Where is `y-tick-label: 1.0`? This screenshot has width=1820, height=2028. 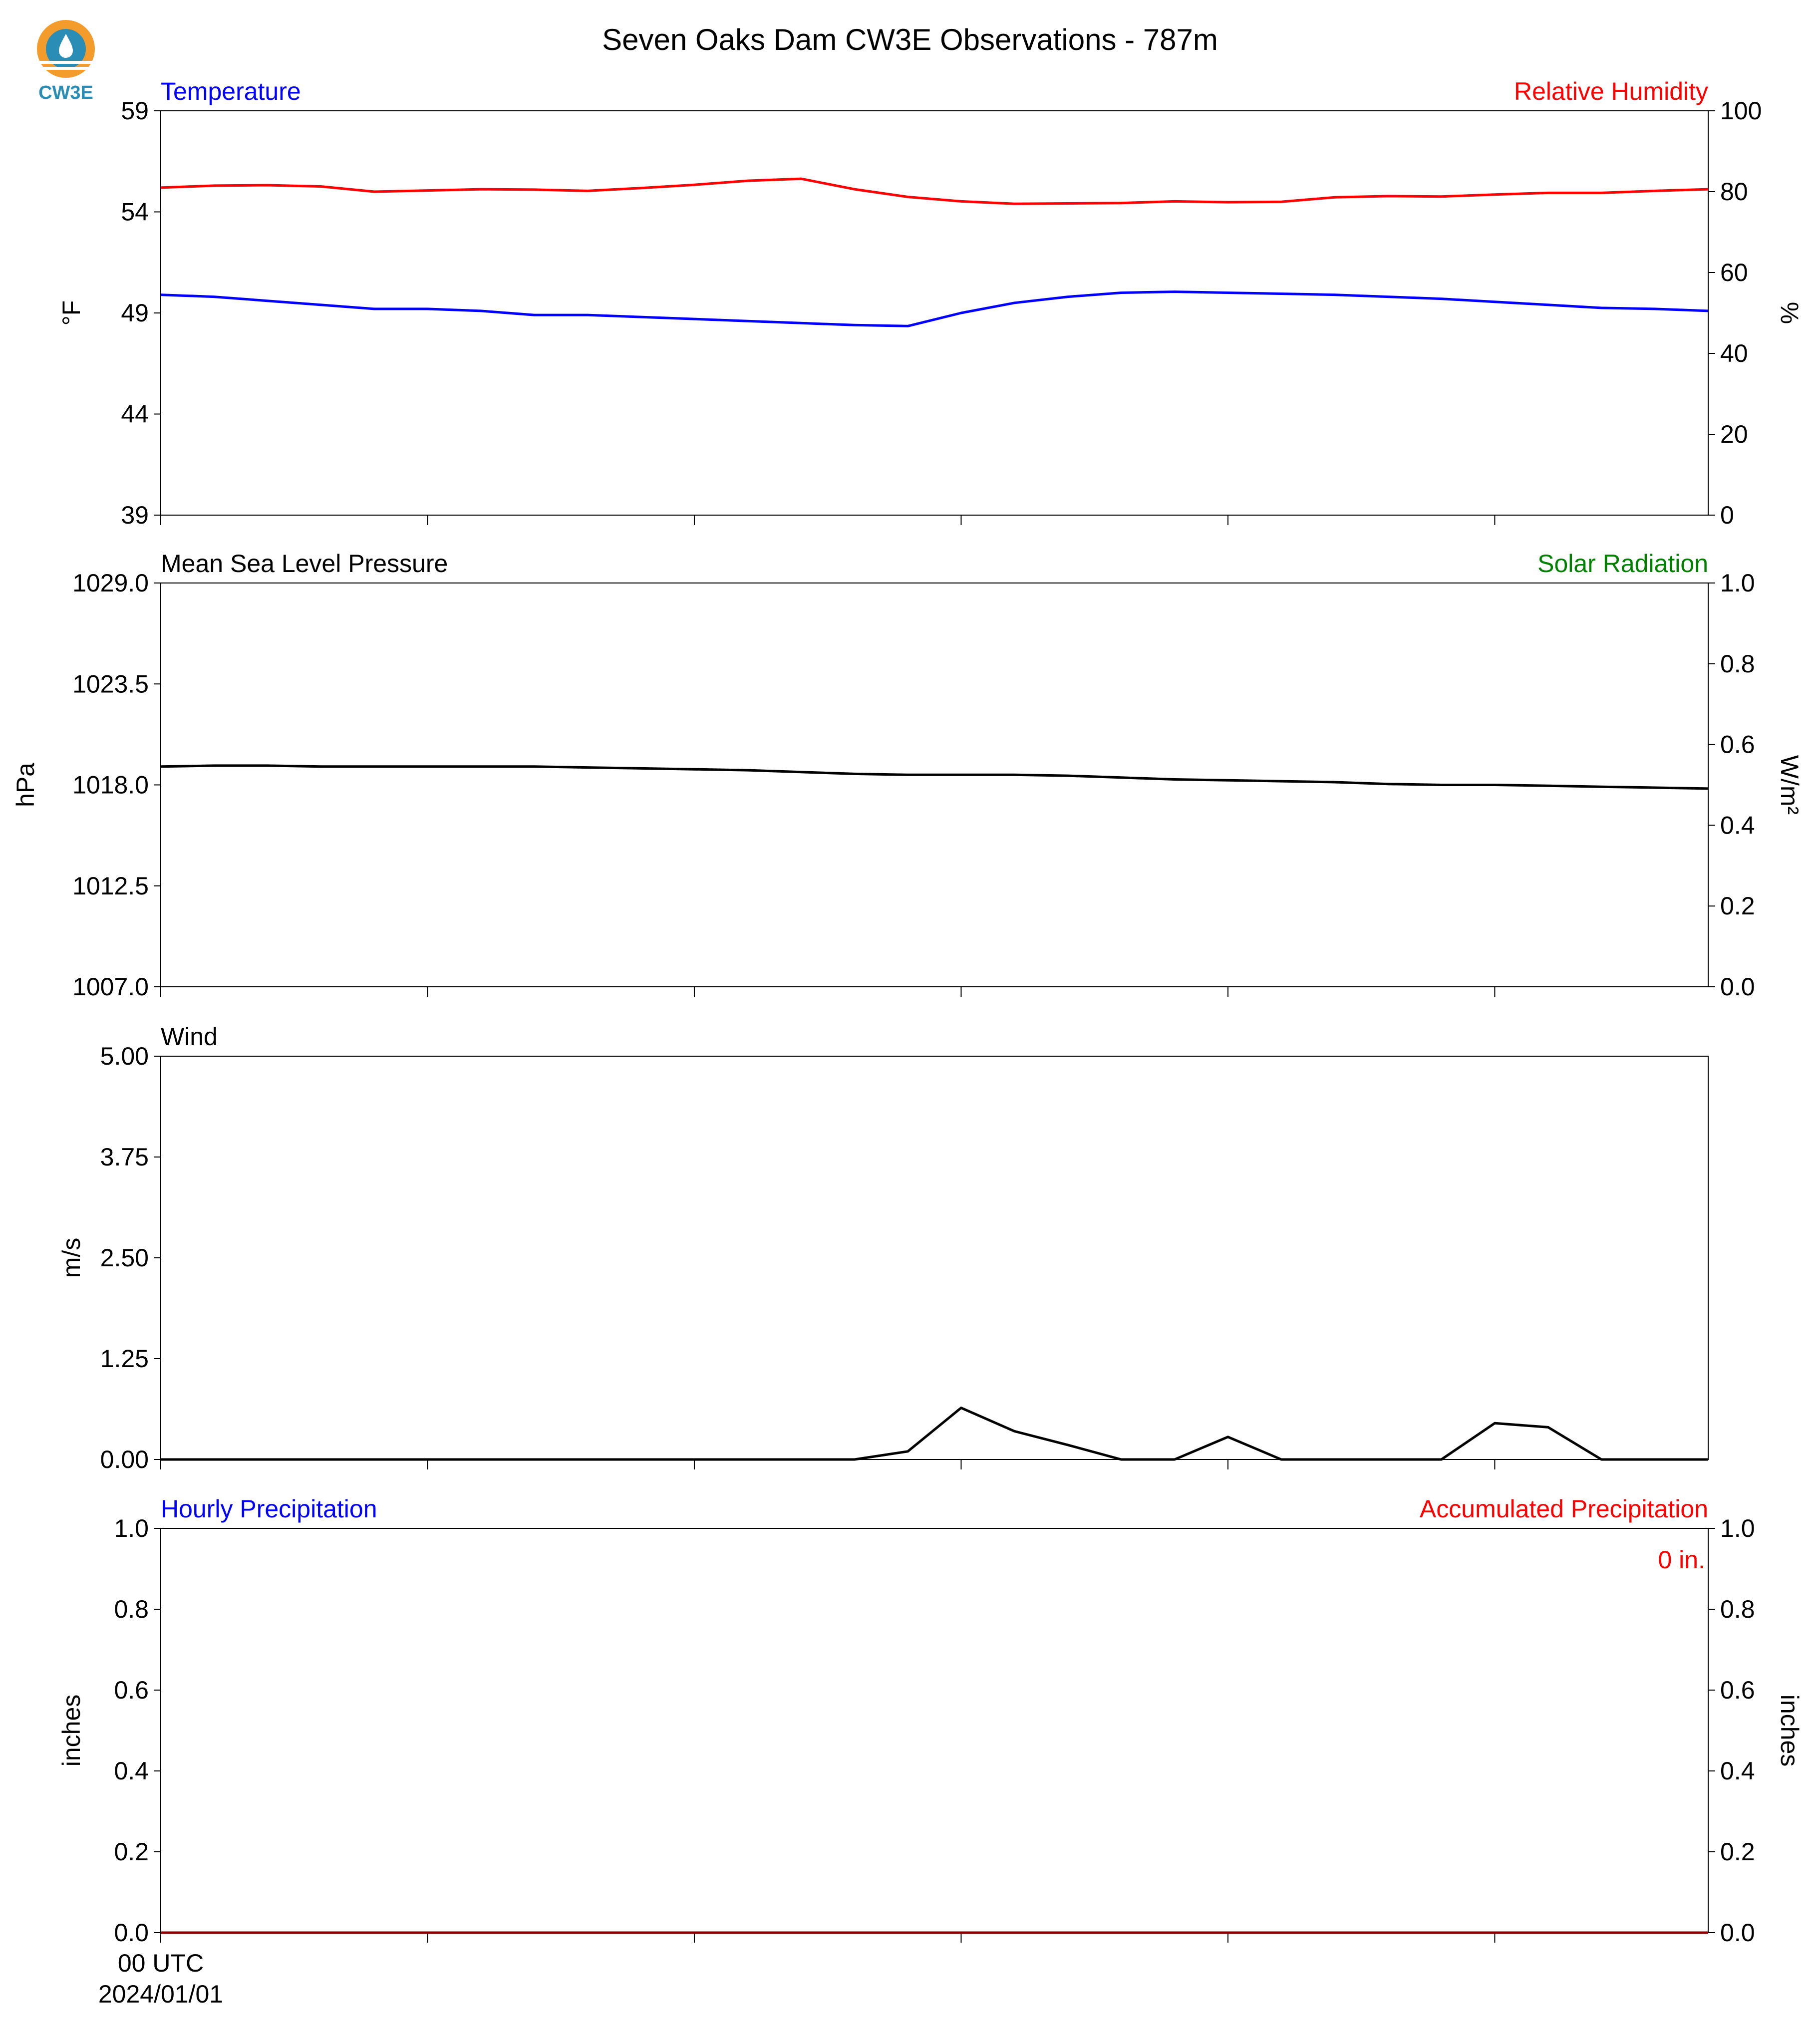
y-tick-label: 1.0 is located at coordinates (131, 1528).